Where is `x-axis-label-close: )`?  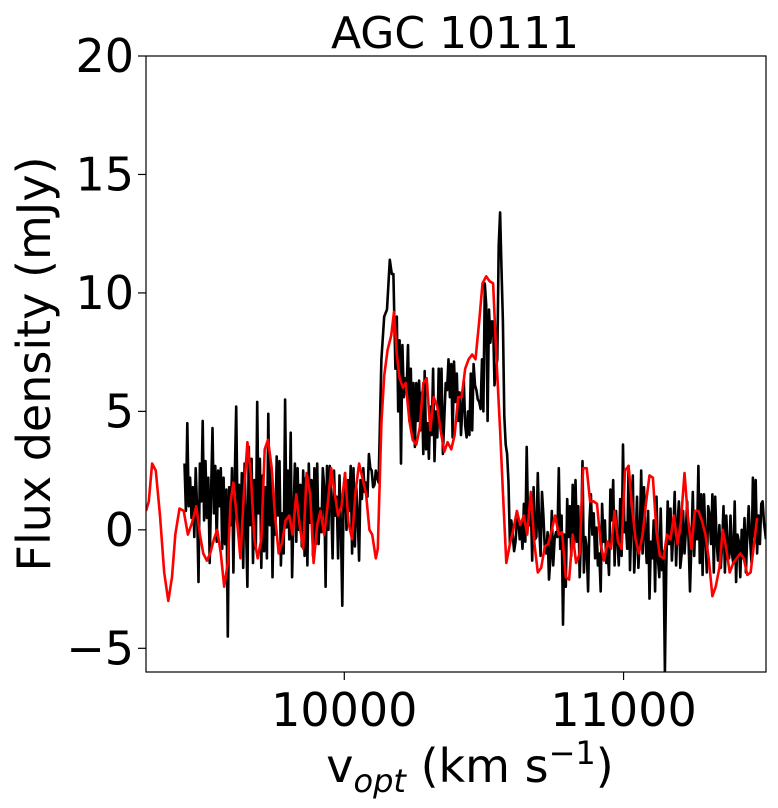 x-axis-label-close: ) is located at coordinates (605, 766).